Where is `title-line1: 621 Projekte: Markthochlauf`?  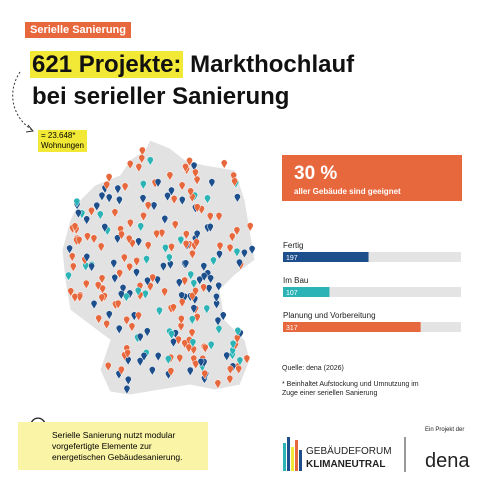 title-line1: 621 Projekte: Markthochlauf is located at coordinates (192, 65).